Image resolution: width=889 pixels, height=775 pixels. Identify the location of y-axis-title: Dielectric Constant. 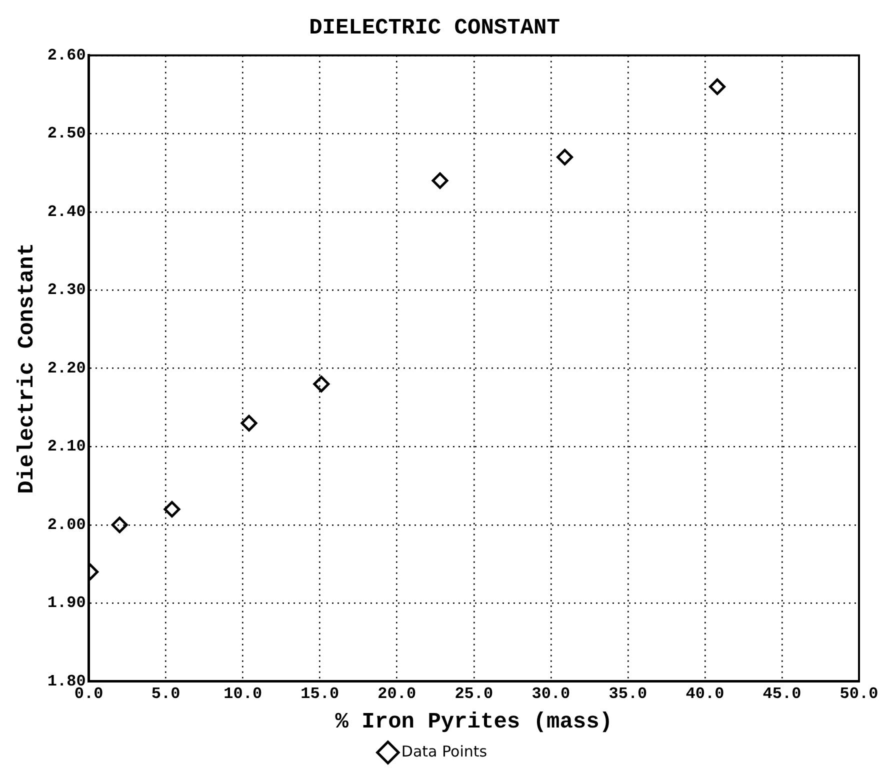
(27, 368).